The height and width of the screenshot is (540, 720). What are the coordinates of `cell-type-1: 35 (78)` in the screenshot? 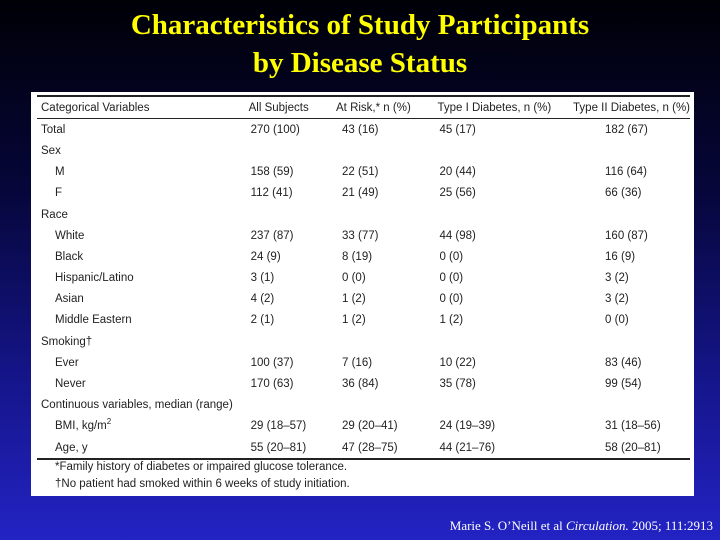 It's located at (457, 384).